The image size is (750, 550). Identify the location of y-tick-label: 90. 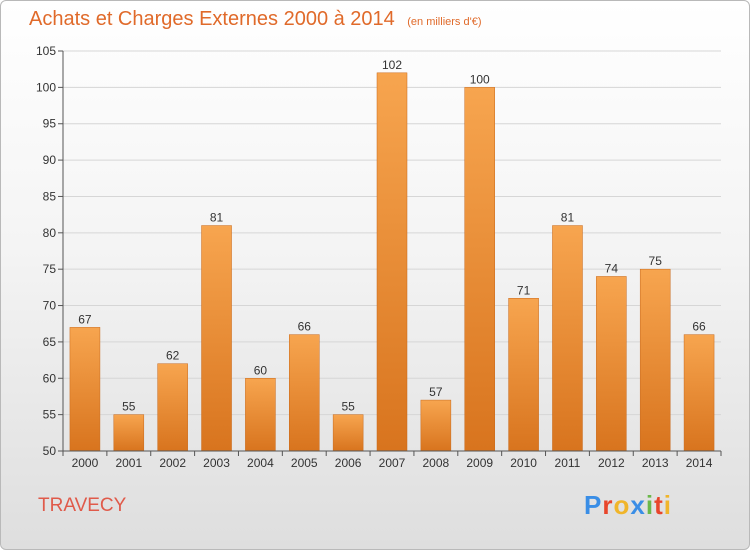
(50, 160).